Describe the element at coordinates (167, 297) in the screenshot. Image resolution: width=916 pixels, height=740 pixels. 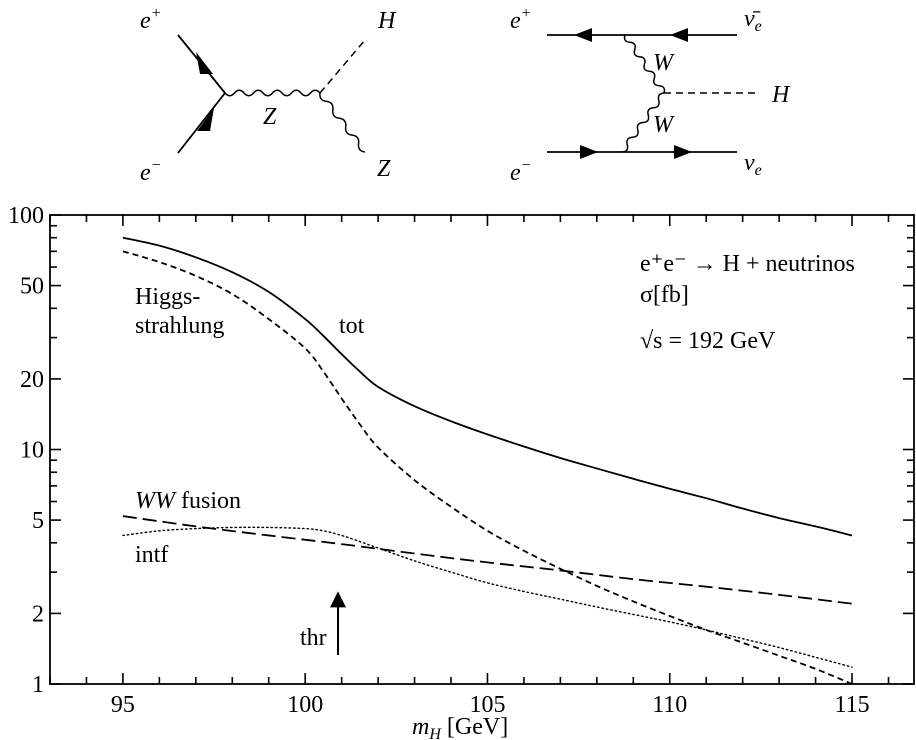
I see `series-label-higgsstrahlung-line1: Higgs-` at that location.